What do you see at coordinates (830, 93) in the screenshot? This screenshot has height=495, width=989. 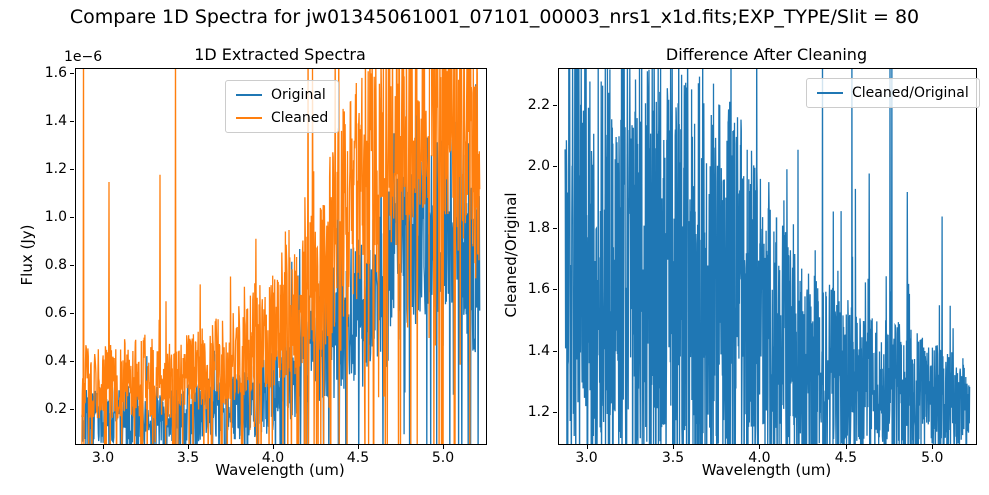 I see `ratio-line-swatch` at bounding box center [830, 93].